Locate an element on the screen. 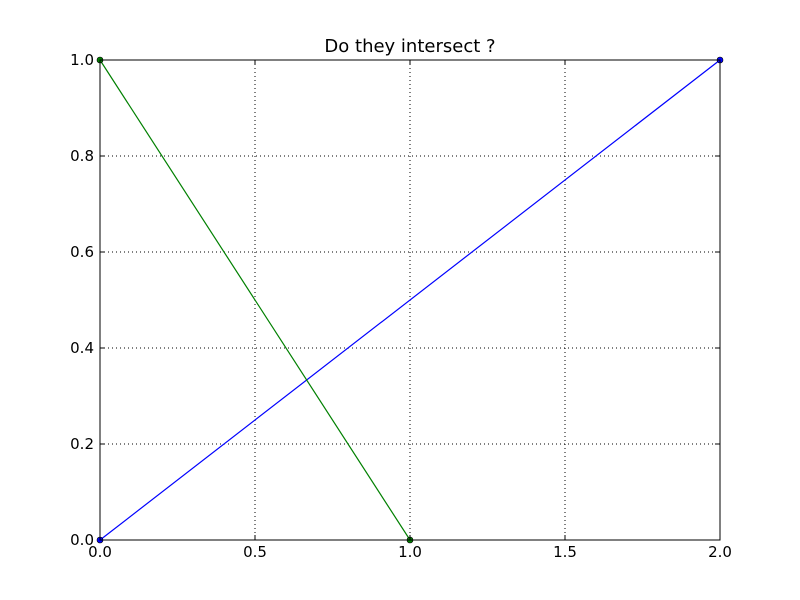  y-tick-label: 0.2 is located at coordinates (82, 444).